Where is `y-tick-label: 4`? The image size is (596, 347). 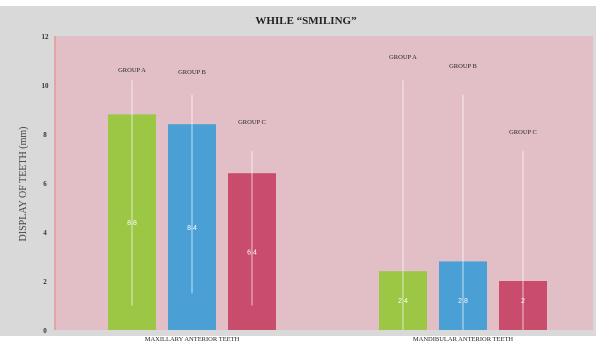 y-tick-label: 4 is located at coordinates (45, 233).